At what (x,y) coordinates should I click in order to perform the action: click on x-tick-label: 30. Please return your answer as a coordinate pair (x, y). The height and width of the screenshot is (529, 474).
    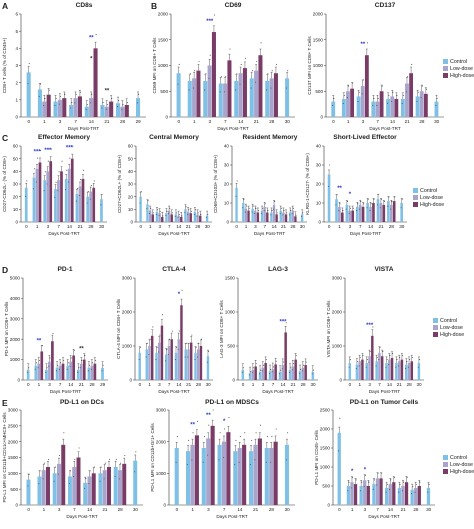
    Looking at the image, I should click on (437, 121).